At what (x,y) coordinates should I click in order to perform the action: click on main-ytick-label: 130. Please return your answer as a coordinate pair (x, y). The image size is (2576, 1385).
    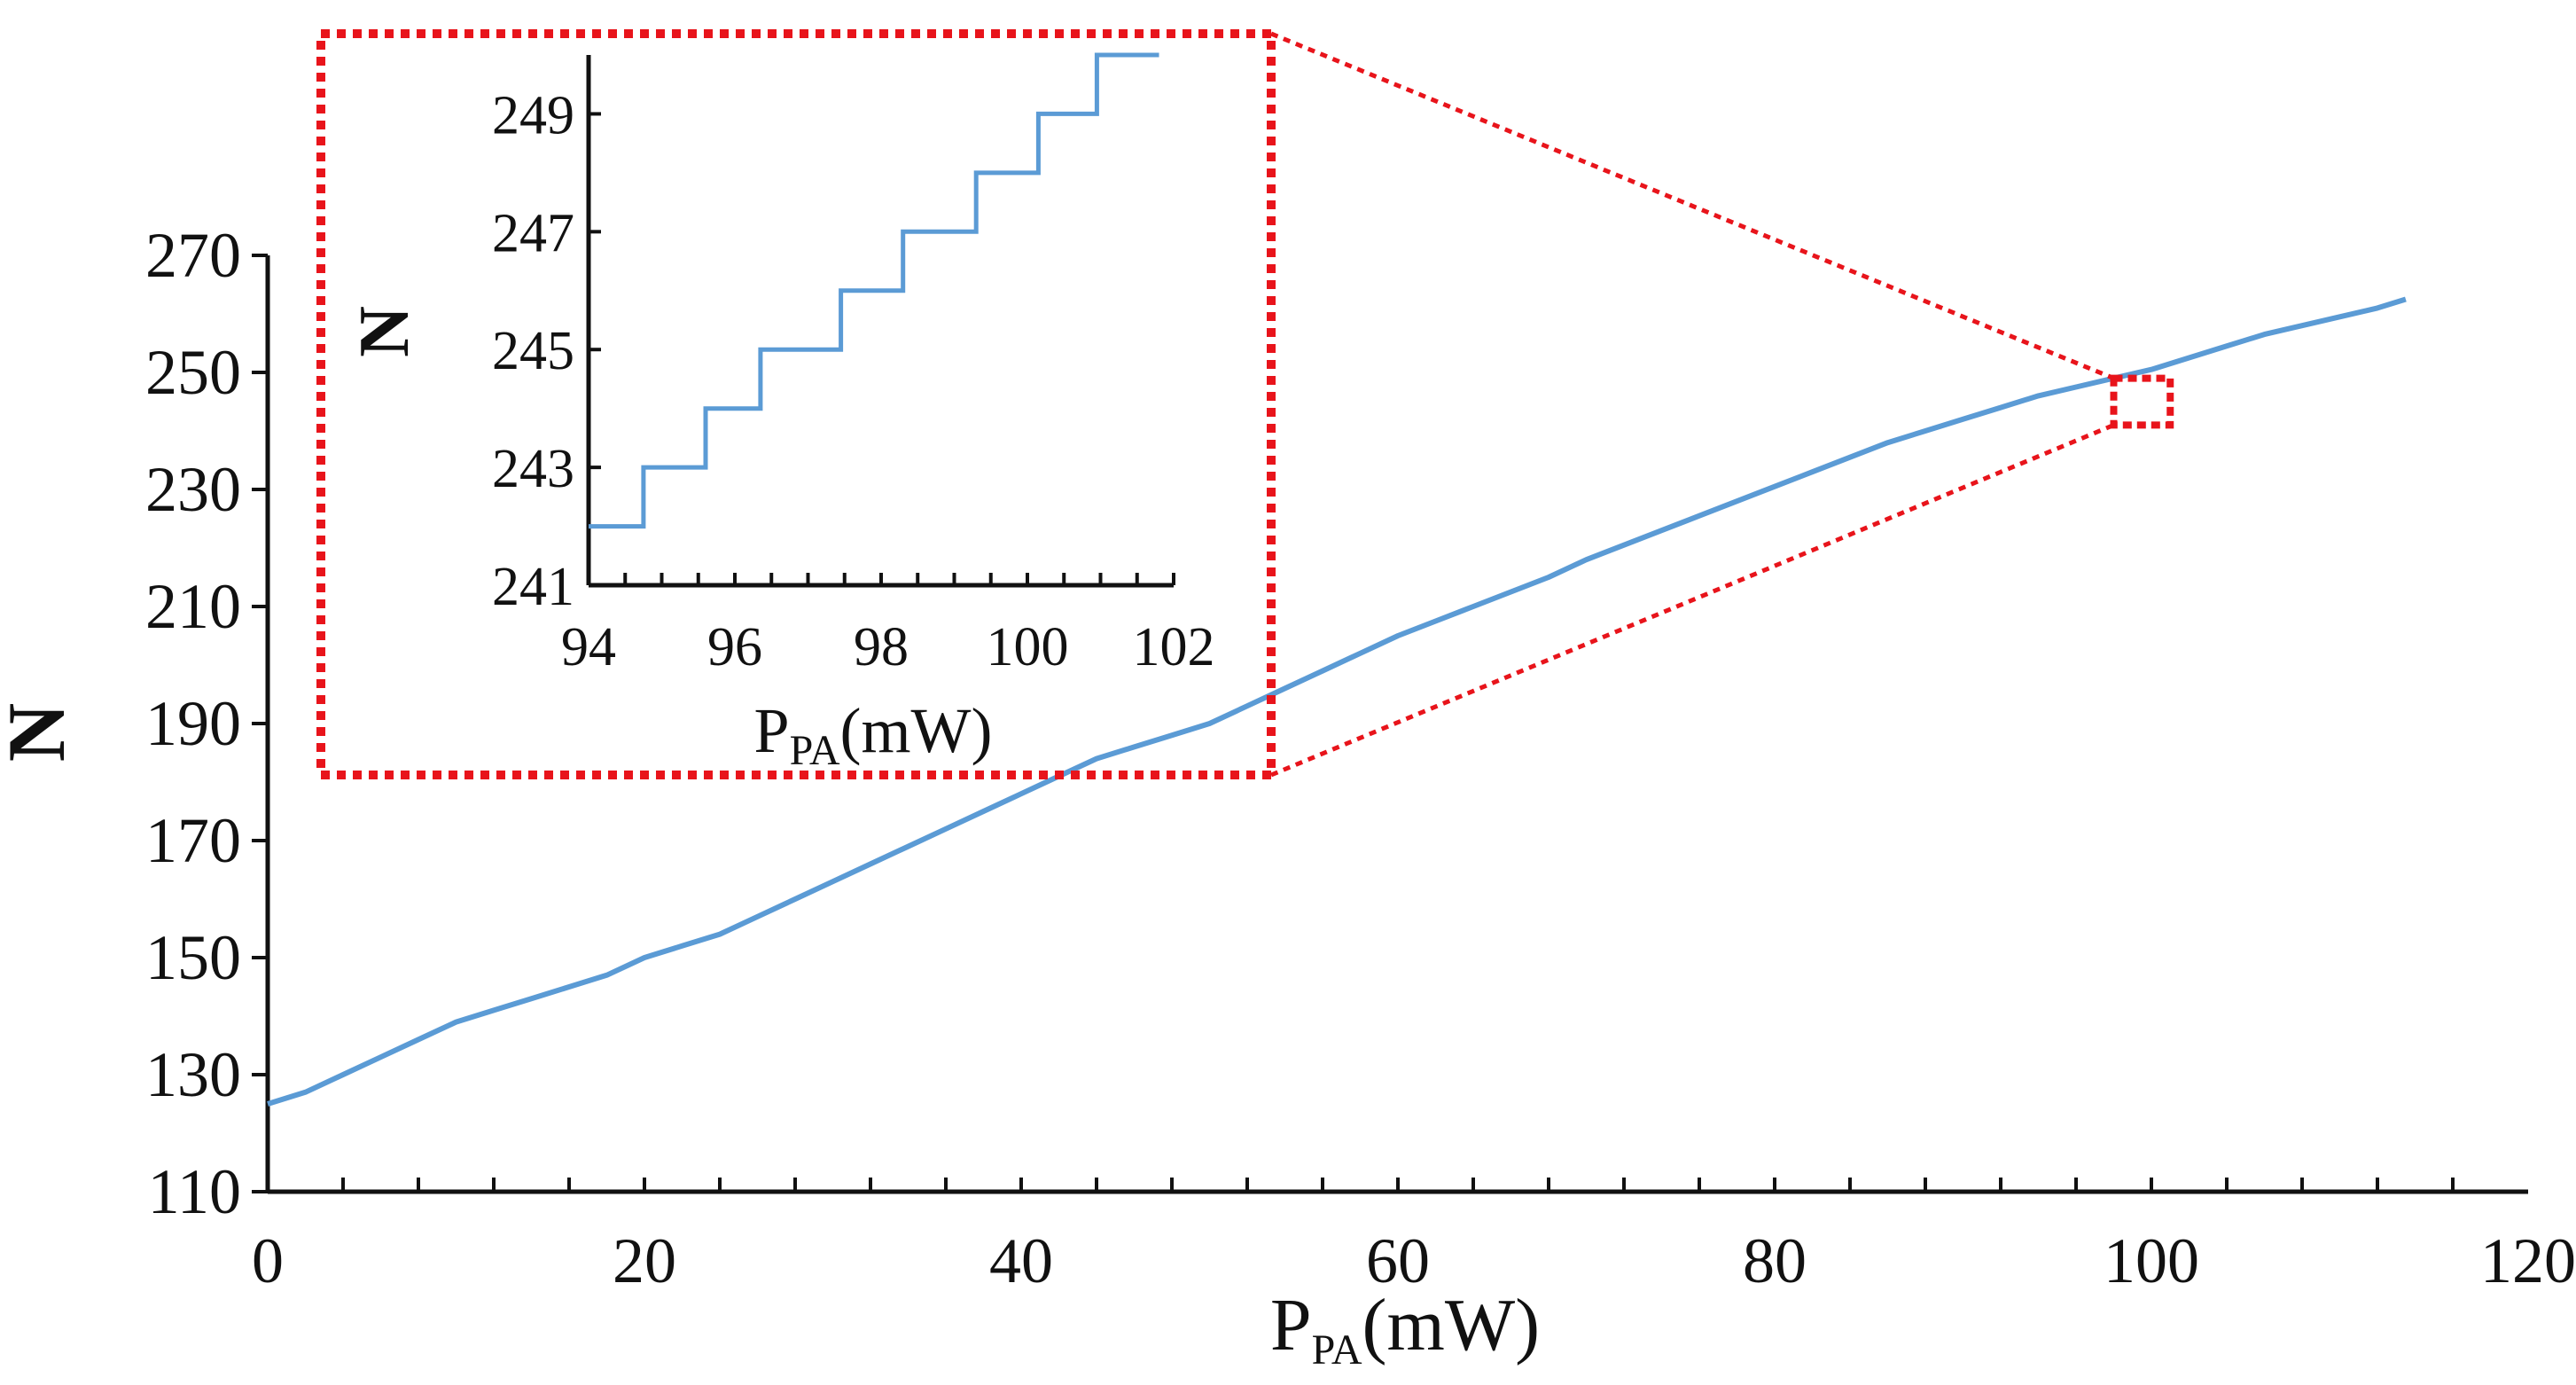
    Looking at the image, I should click on (193, 1074).